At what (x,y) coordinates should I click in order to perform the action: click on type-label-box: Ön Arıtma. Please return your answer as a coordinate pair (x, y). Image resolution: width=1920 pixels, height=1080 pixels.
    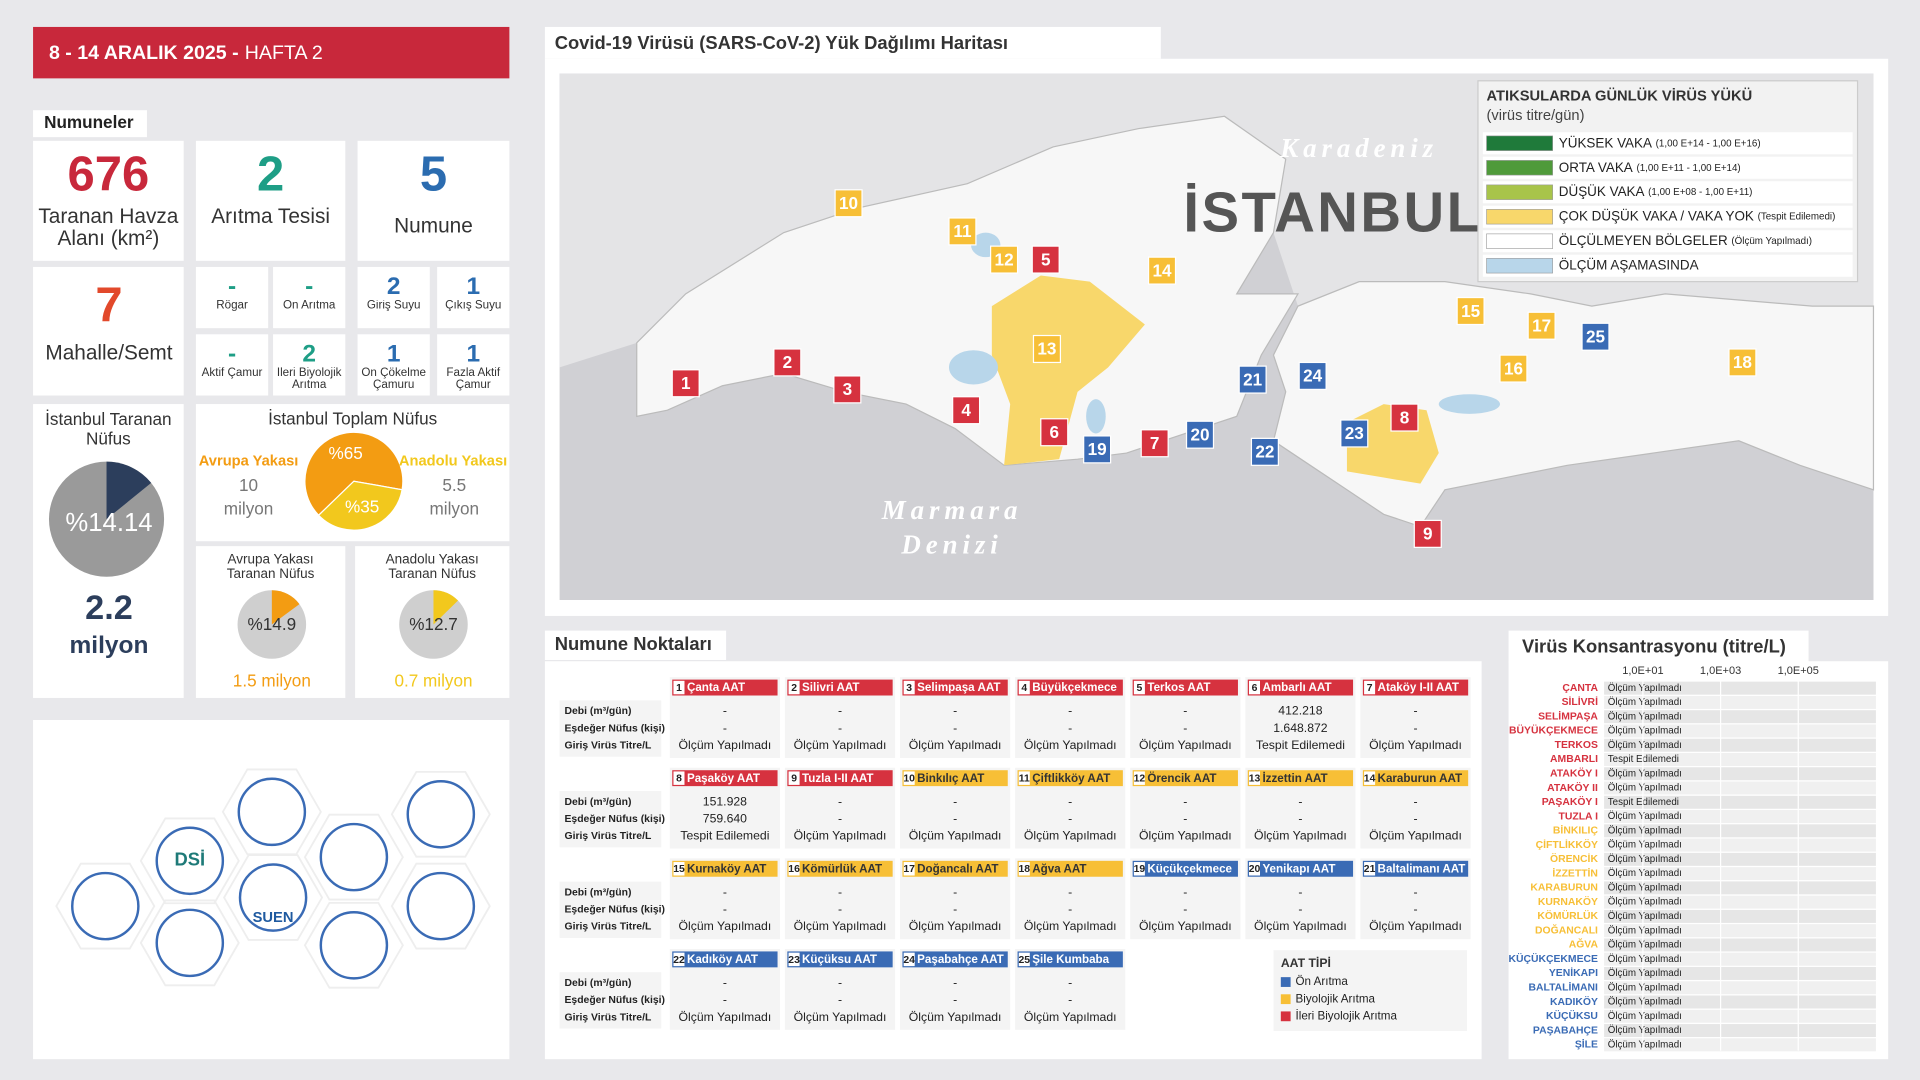
    Looking at the image, I should click on (309, 306).